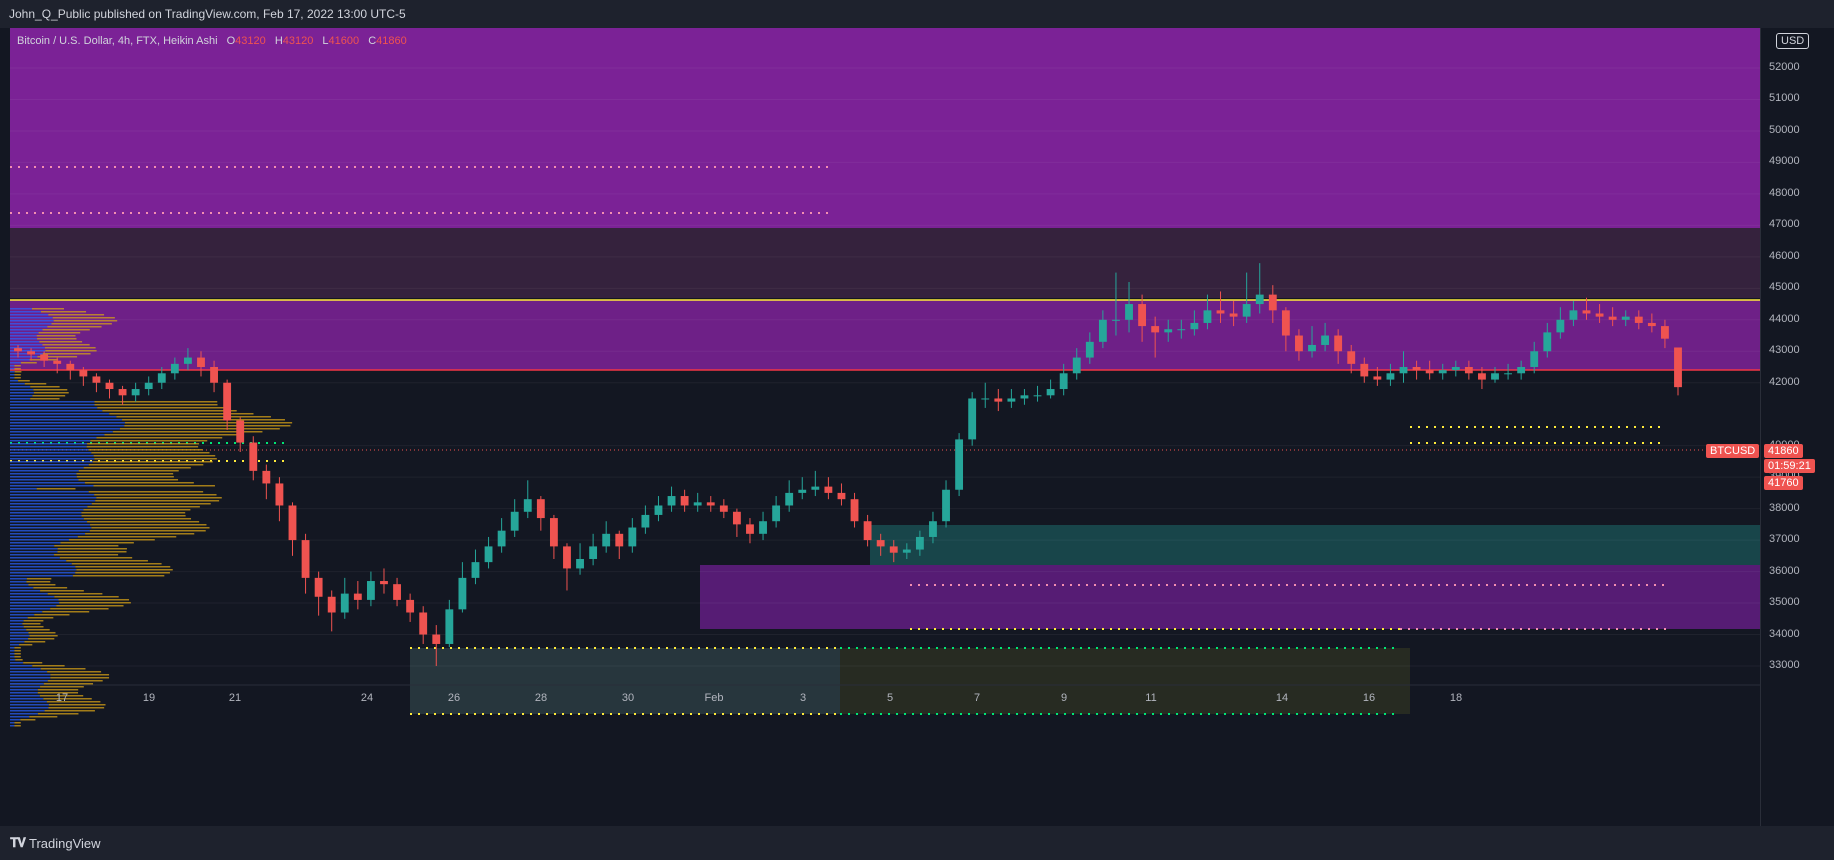 This screenshot has width=1834, height=860. What do you see at coordinates (1064, 698) in the screenshot?
I see `time-tick-label: 9` at bounding box center [1064, 698].